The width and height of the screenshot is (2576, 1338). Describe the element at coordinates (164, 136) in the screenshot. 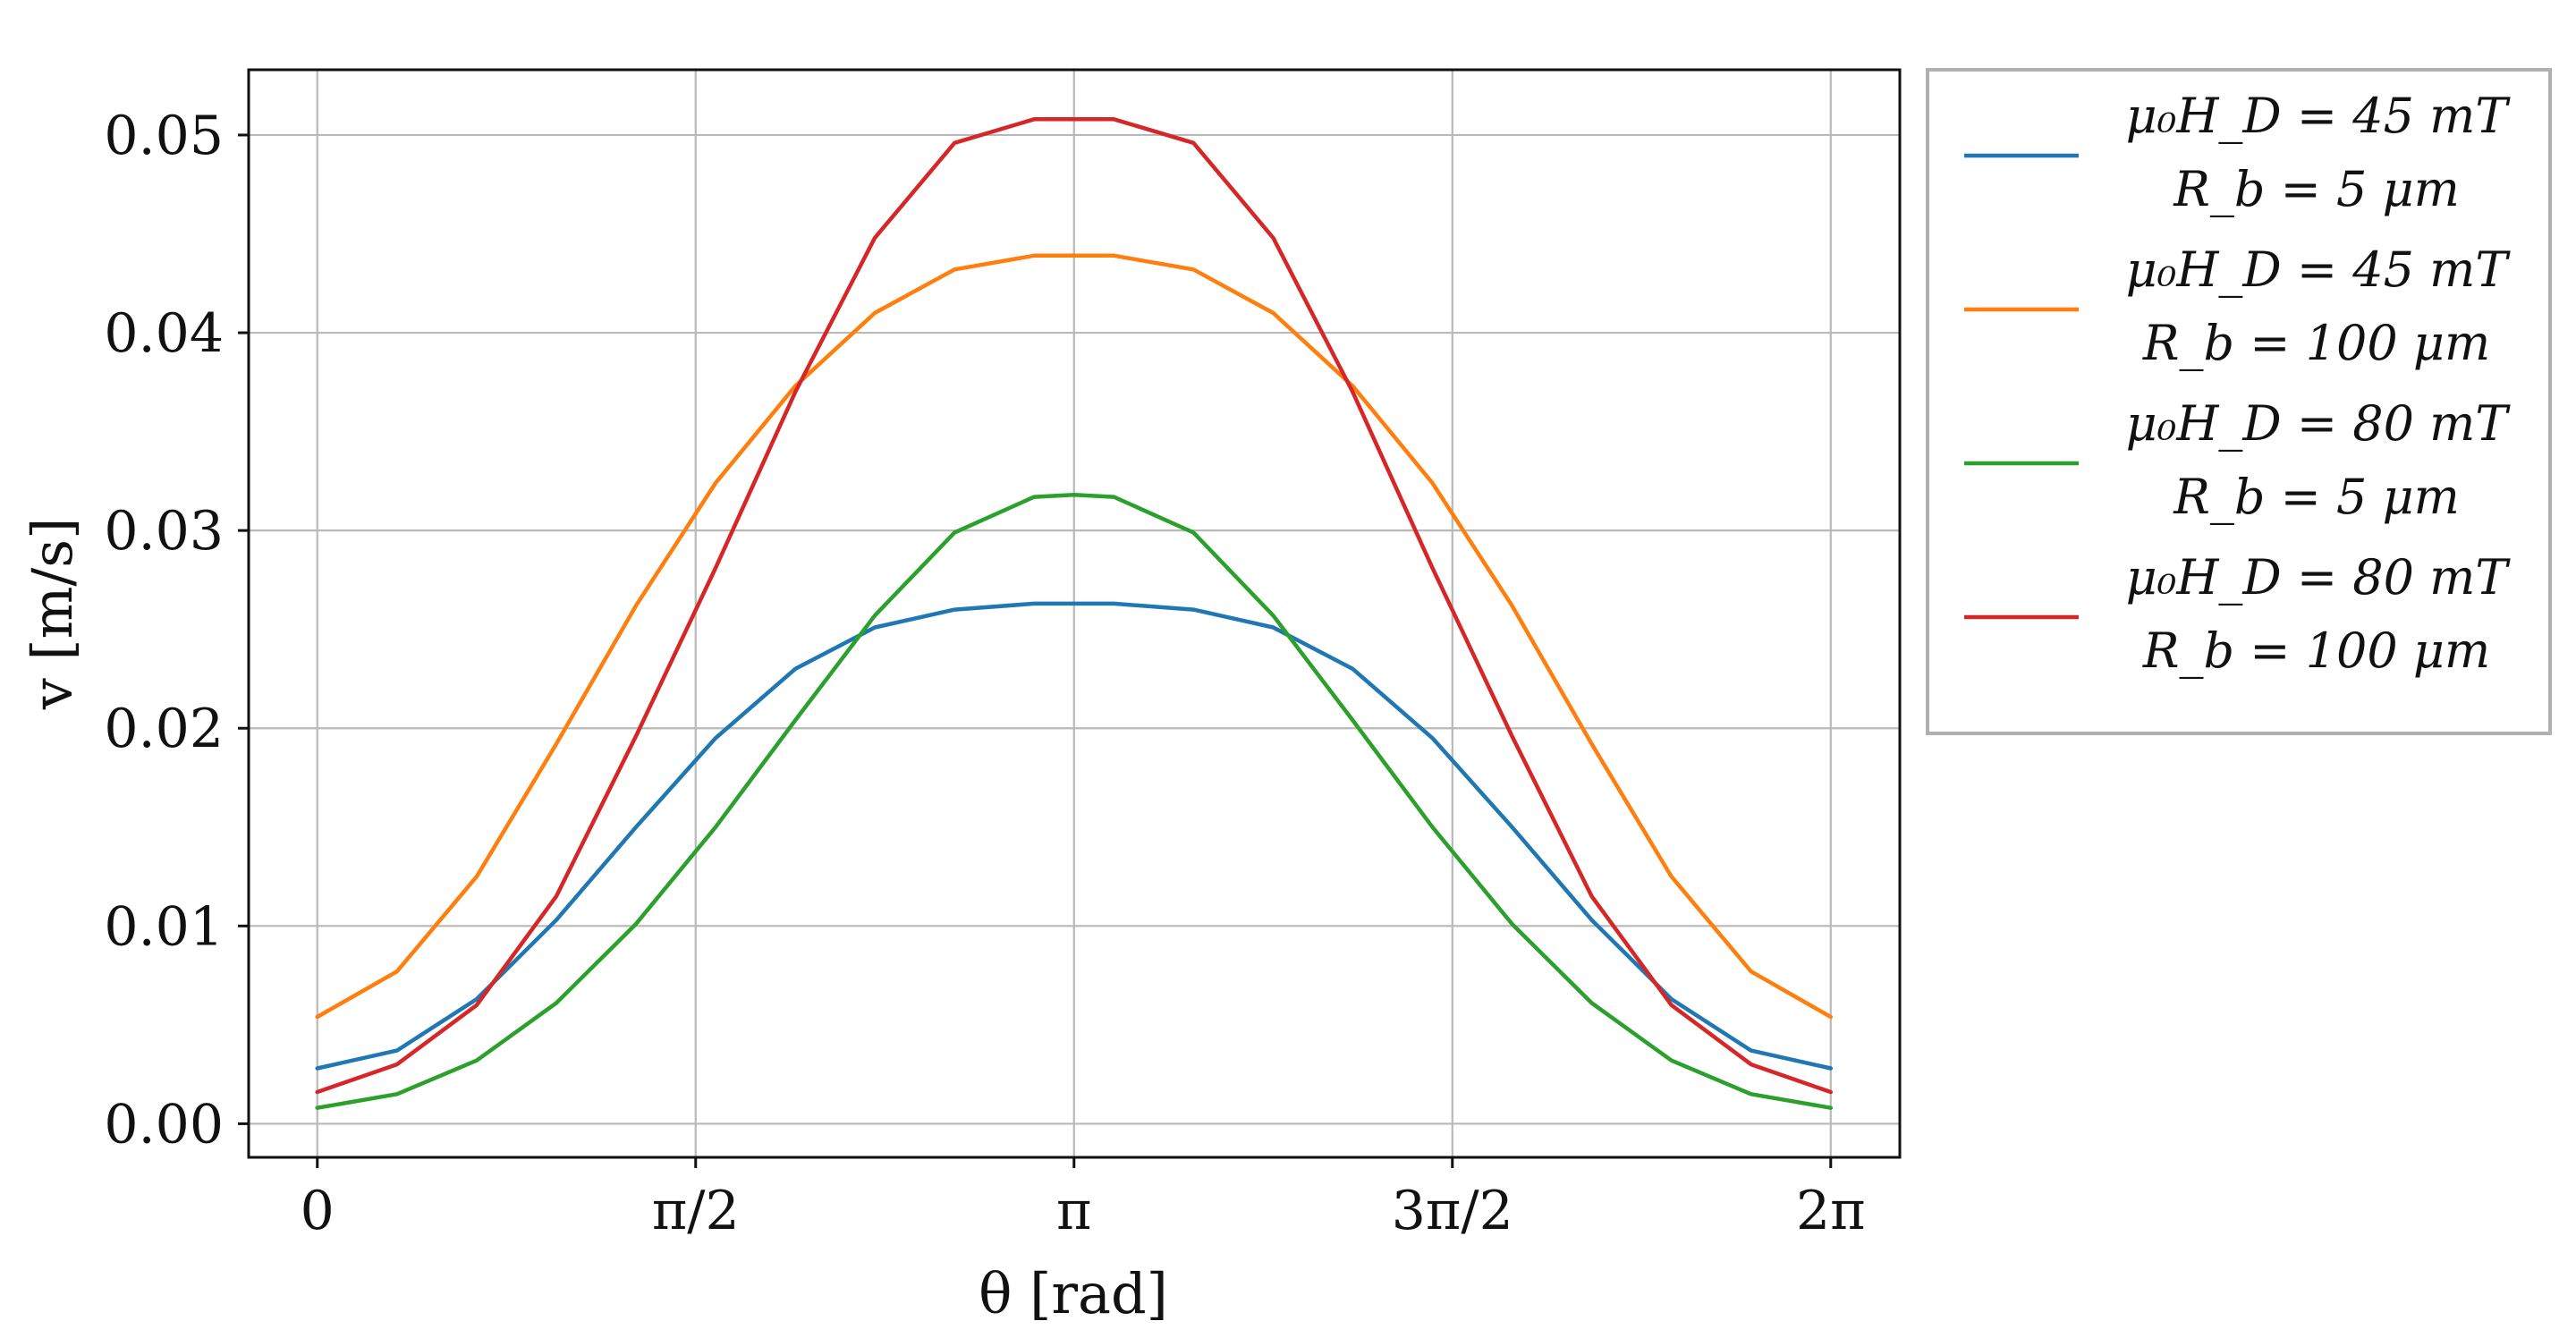

I see `y-tick-label: 0.05` at that location.